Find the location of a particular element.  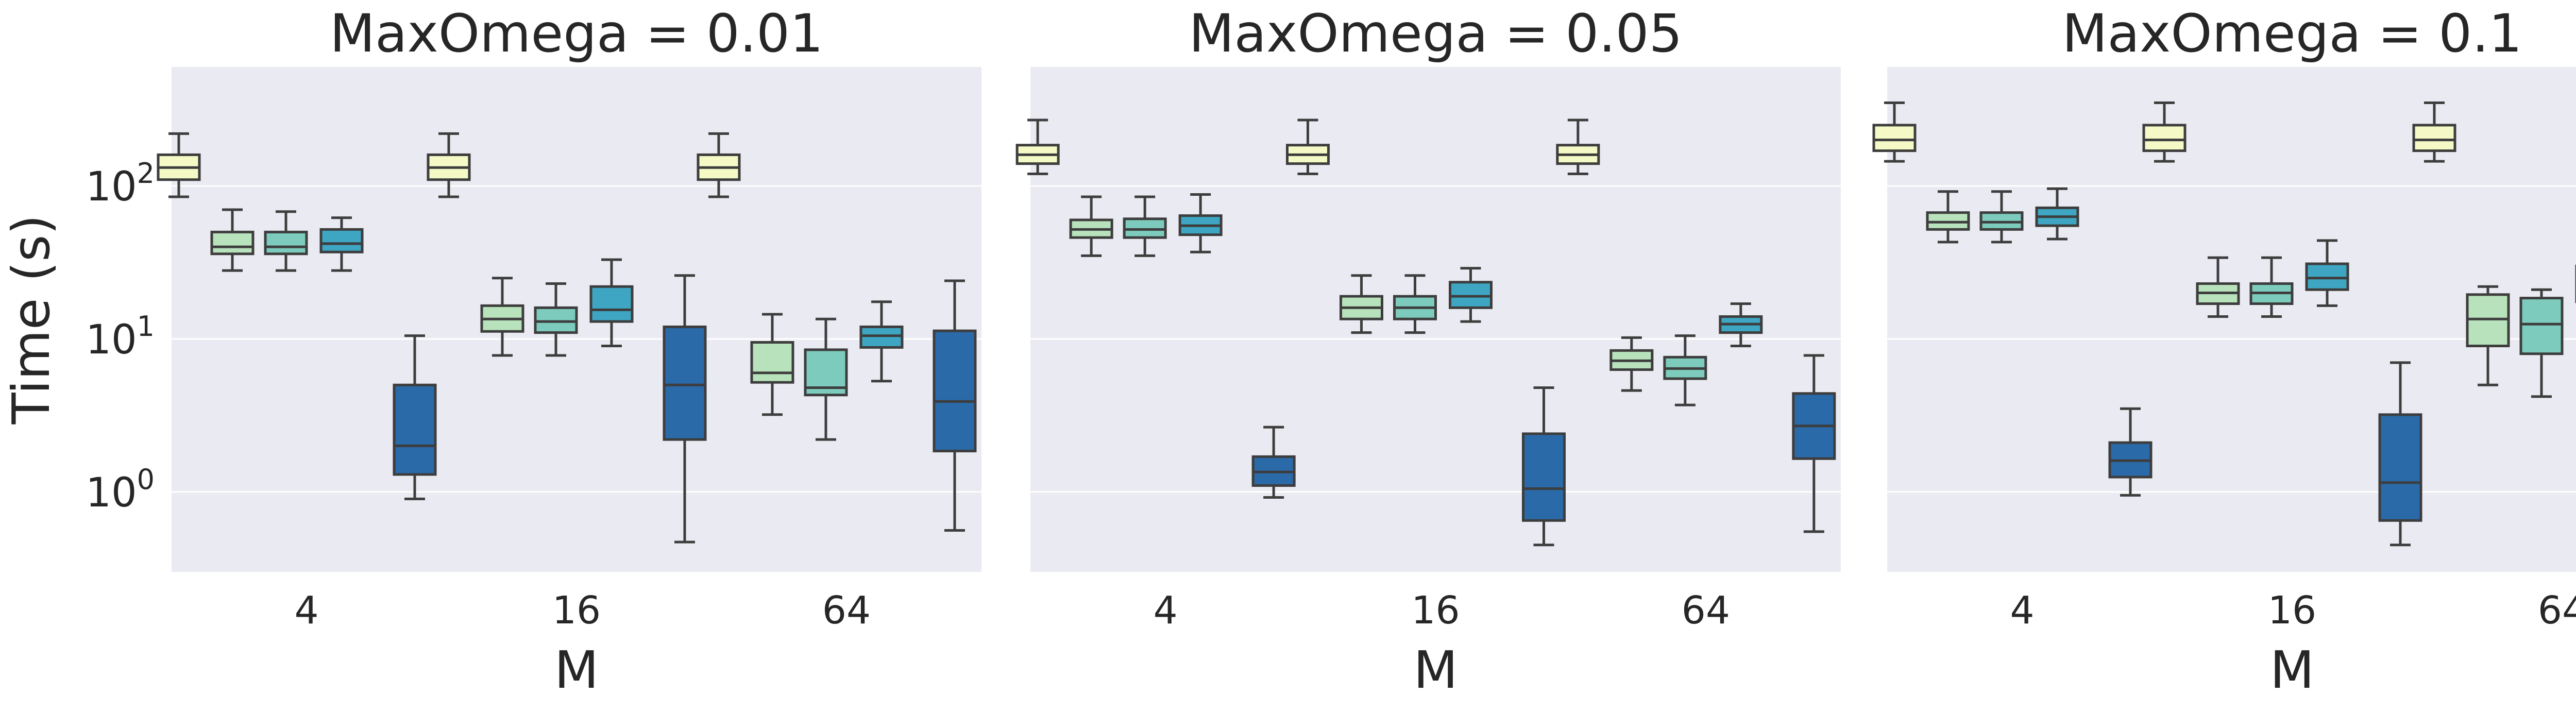

y-axis-label: Time (s) is located at coordinates (31, 320).